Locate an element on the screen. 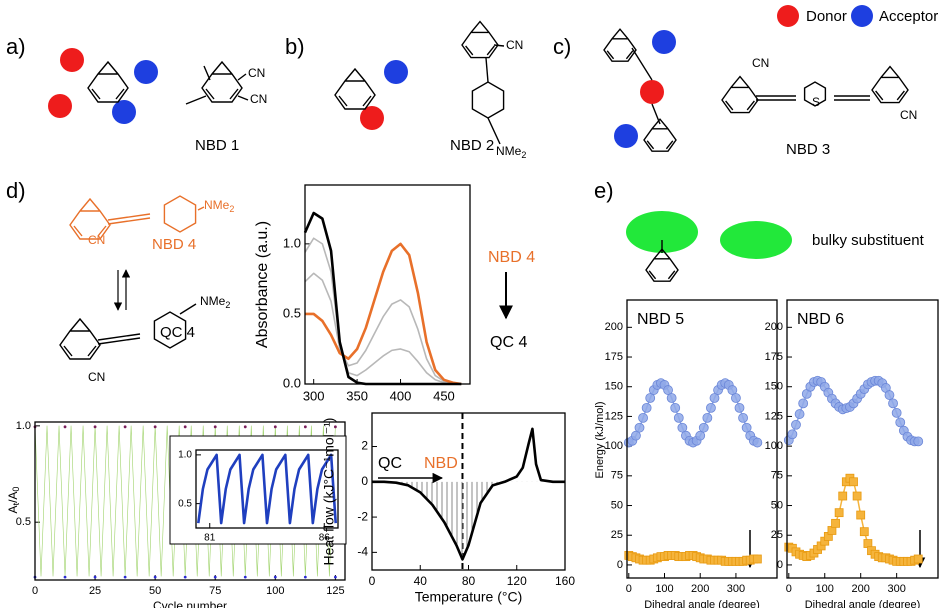 Image resolution: width=950 pixels, height=608 pixels. y-axis-label-part: A is located at coordinates (13, 509).